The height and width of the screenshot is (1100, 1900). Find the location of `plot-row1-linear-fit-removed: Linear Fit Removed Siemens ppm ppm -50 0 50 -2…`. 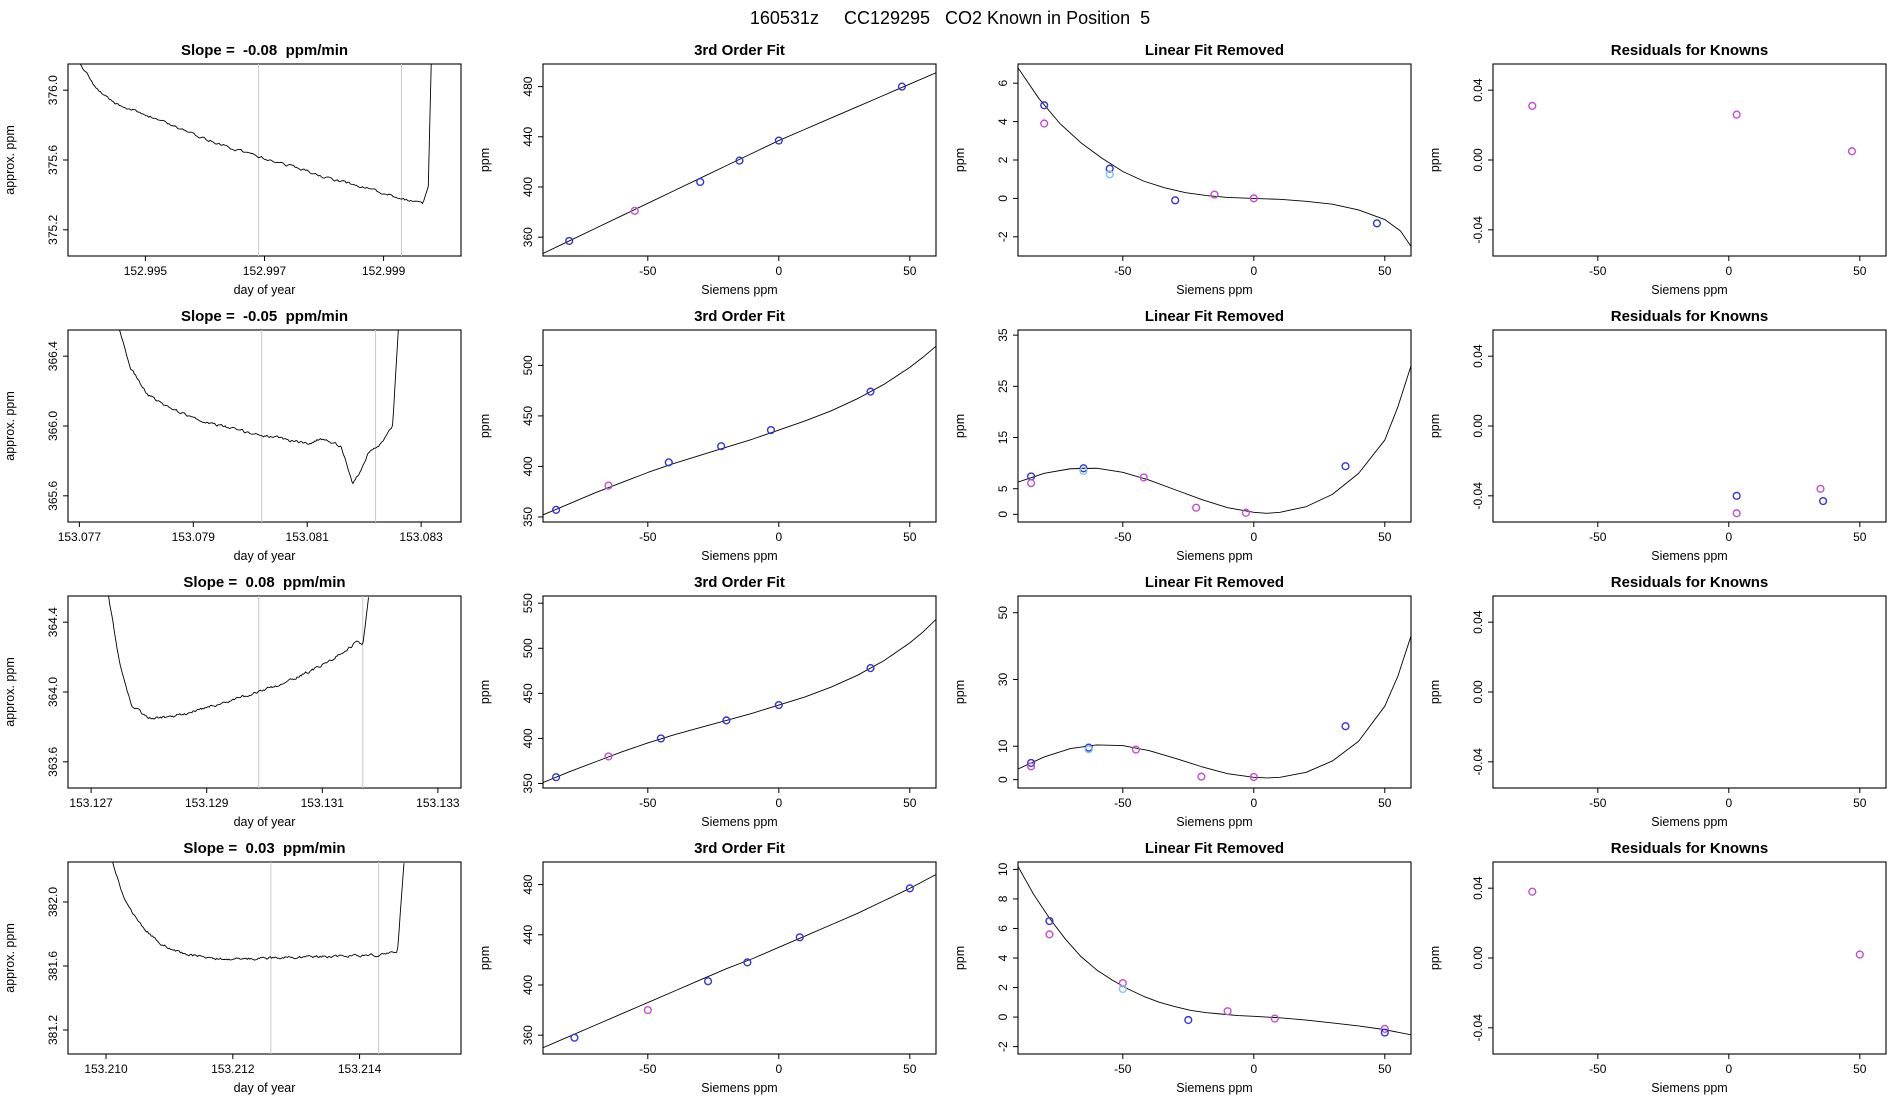

plot-row1-linear-fit-removed: Linear Fit Removed Siemens ppm ppm -50 0 50 -2… is located at coordinates (1182, 169).